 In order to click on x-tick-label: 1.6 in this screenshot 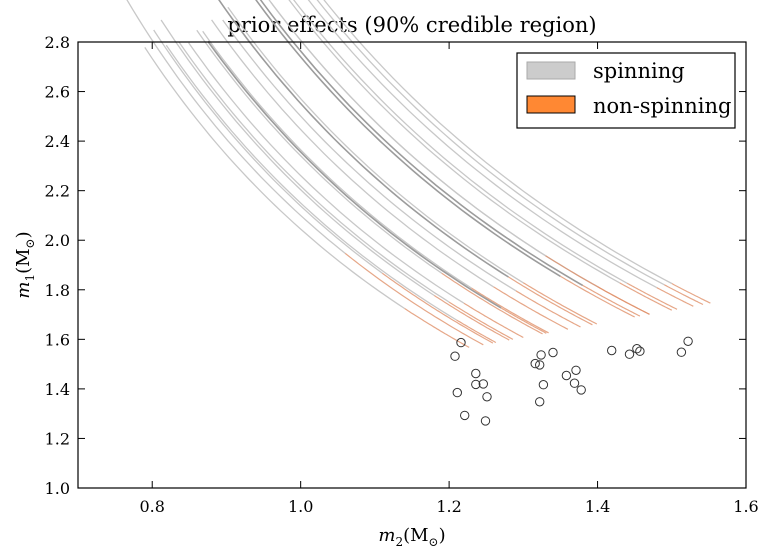, I will do `click(745, 506)`.